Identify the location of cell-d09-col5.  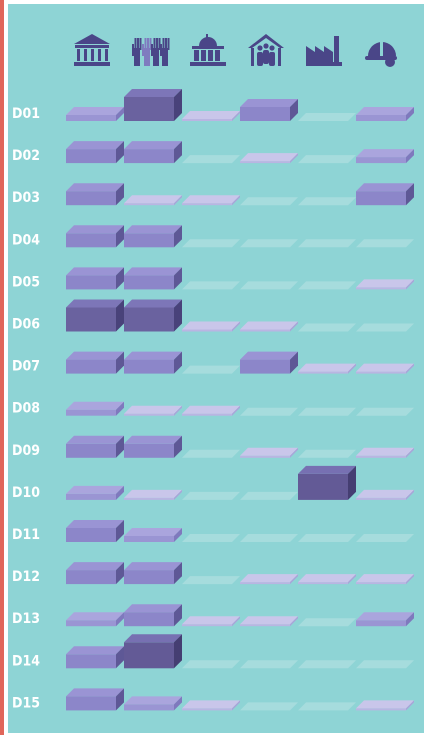
(327, 453).